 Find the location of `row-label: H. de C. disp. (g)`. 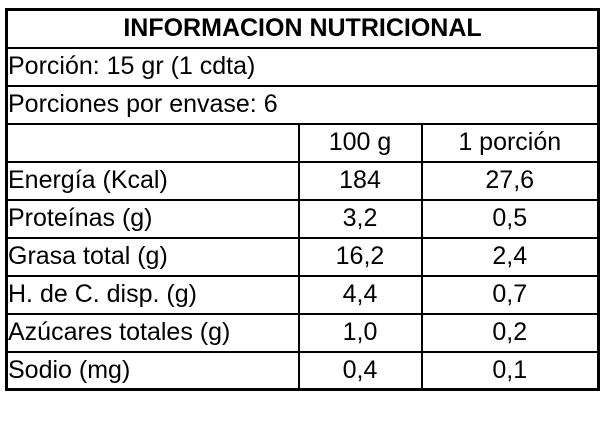

row-label: H. de C. disp. (g) is located at coordinates (152, 294).